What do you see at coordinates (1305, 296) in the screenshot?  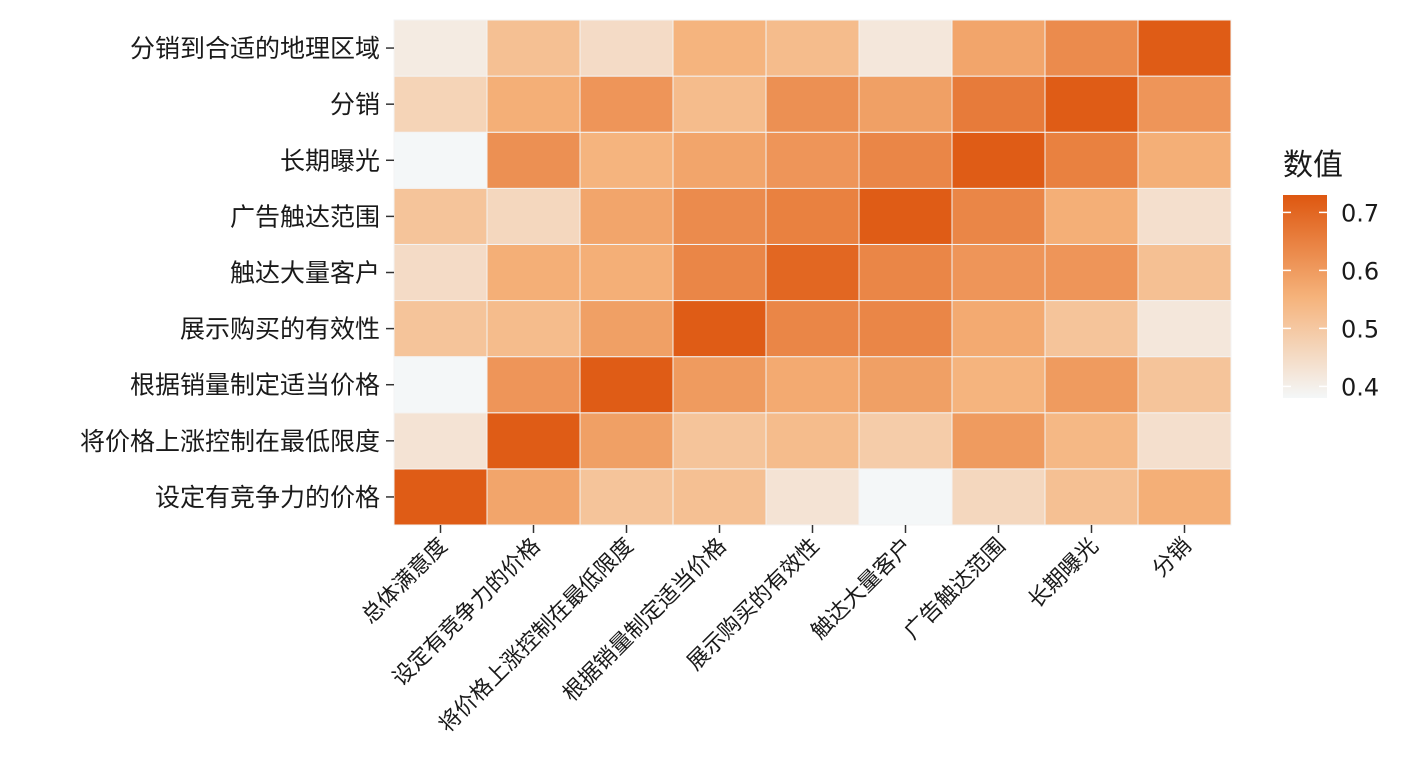 I see `legend-colorbar` at bounding box center [1305, 296].